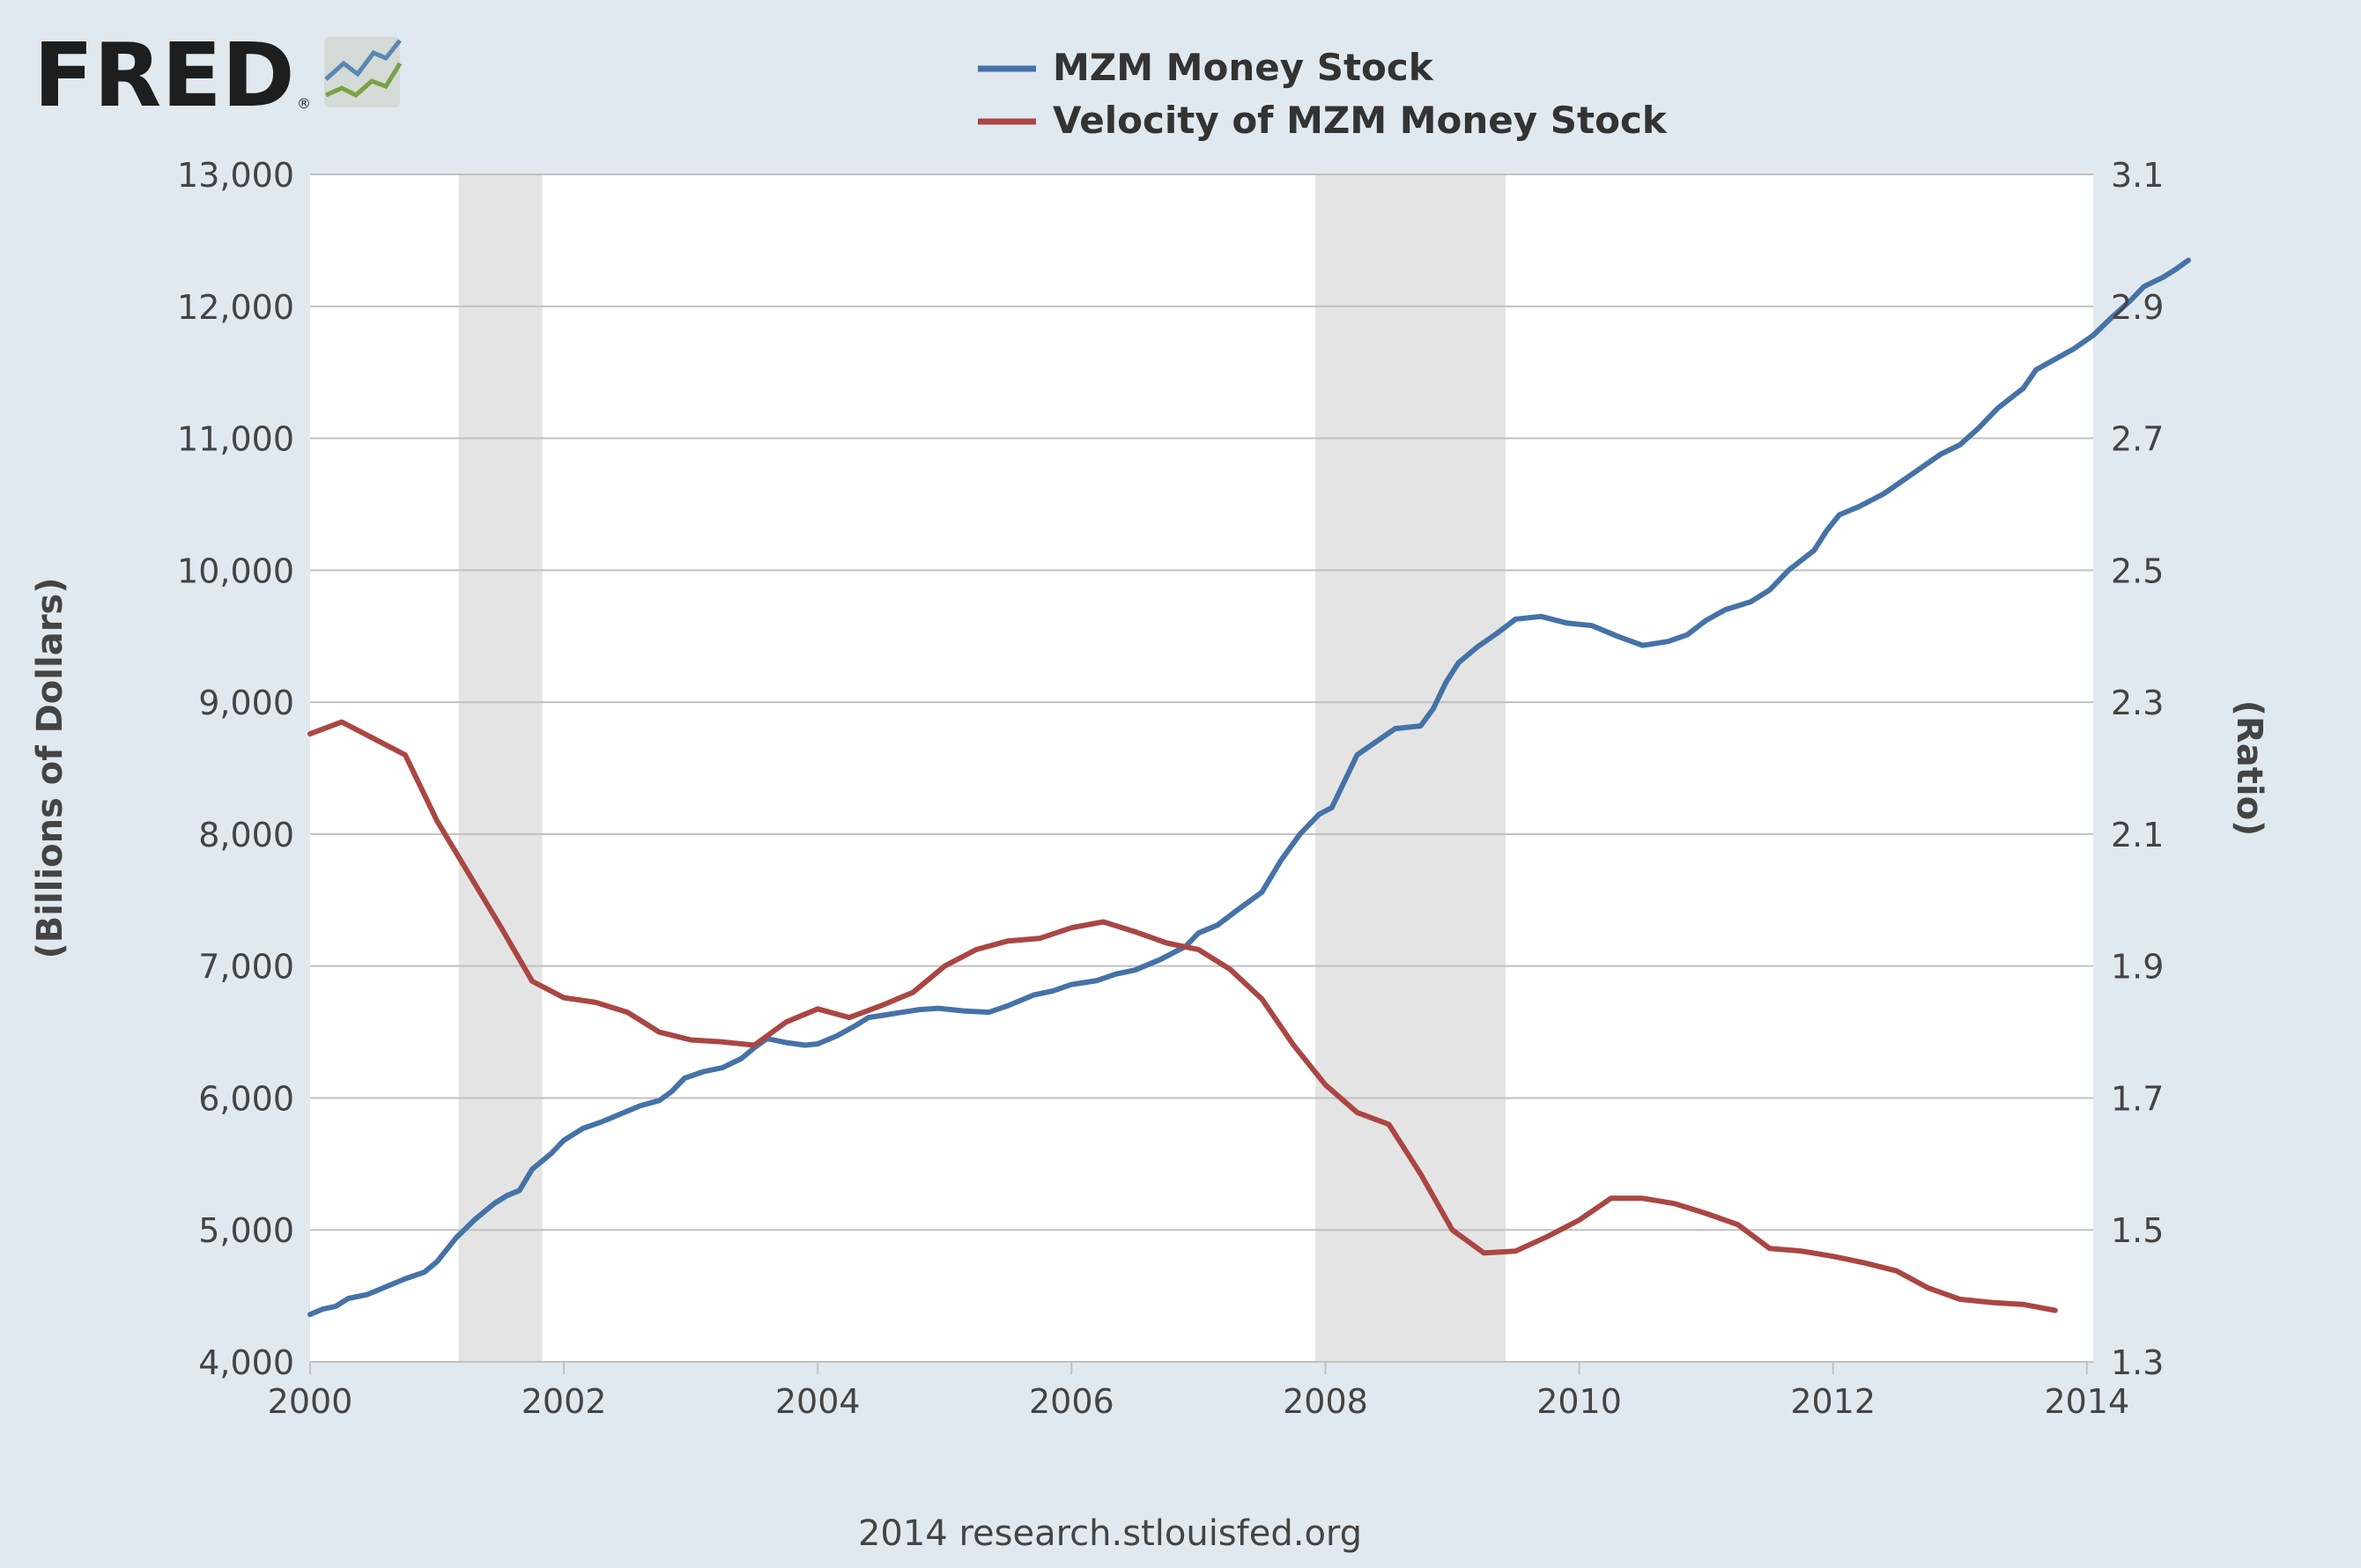  What do you see at coordinates (2137, 703) in the screenshot?
I see `y-right-tick-label-2.3: 2.3` at bounding box center [2137, 703].